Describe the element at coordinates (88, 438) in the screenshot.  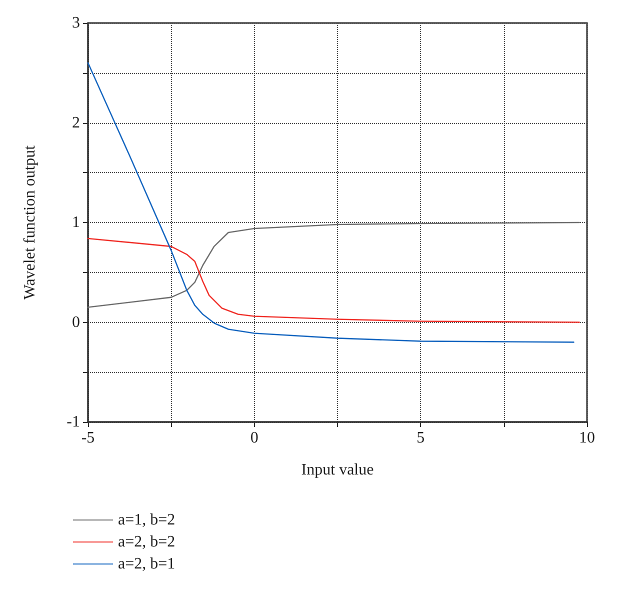
I see `x-tick-label: -5` at that location.